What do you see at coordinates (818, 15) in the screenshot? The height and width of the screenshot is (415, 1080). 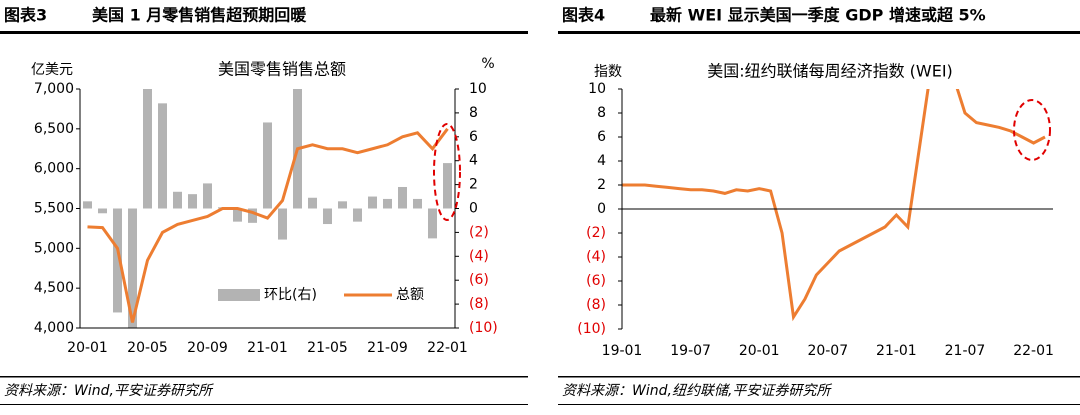 I see `figure-heading: 最新 WEI 显示美国一季度 GDP 增速或超 5%` at bounding box center [818, 15].